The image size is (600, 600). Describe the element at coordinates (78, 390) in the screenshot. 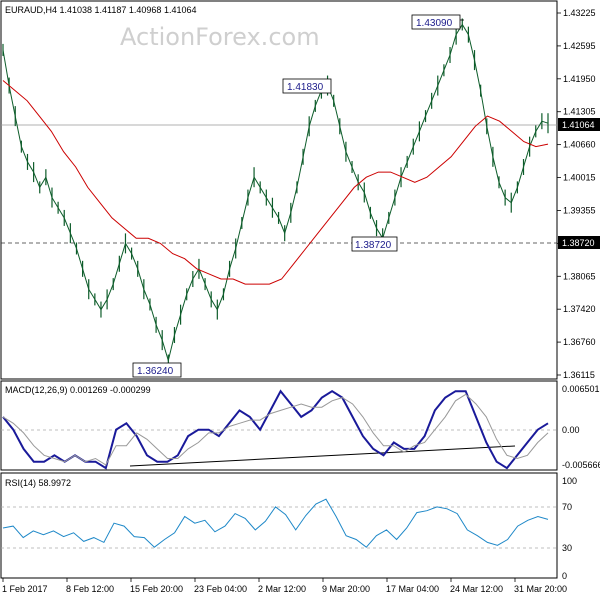

I see `macd-title: MACD(12,26,9) 0.001269 -0.000299` at that location.